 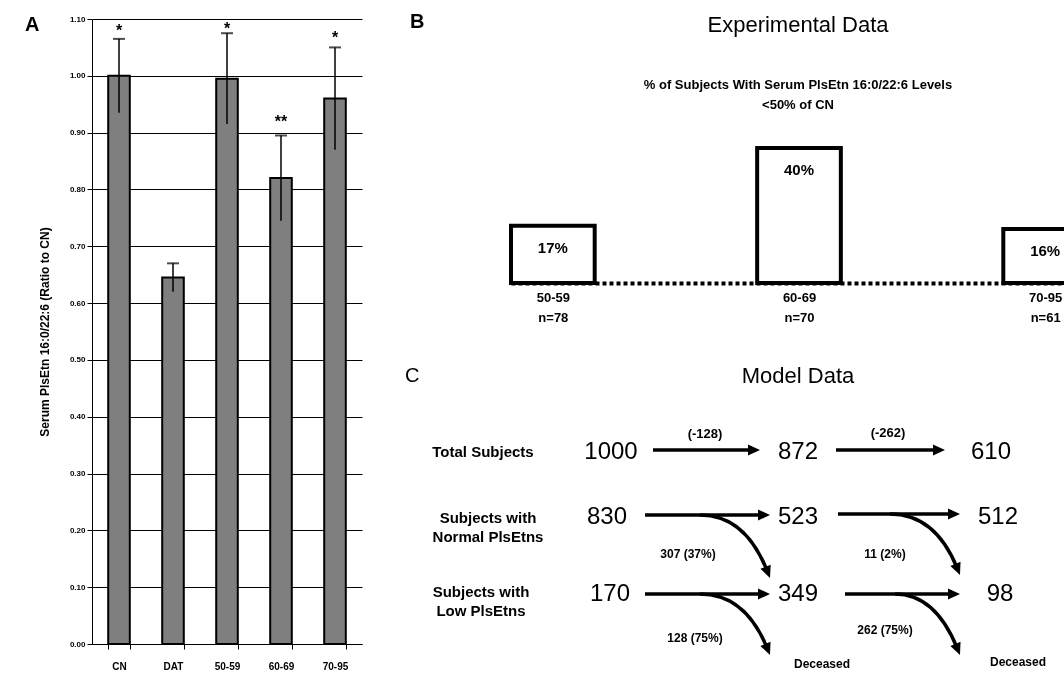 What do you see at coordinates (78, 644) in the screenshot?
I see `y-tick-label: 0.00` at bounding box center [78, 644].